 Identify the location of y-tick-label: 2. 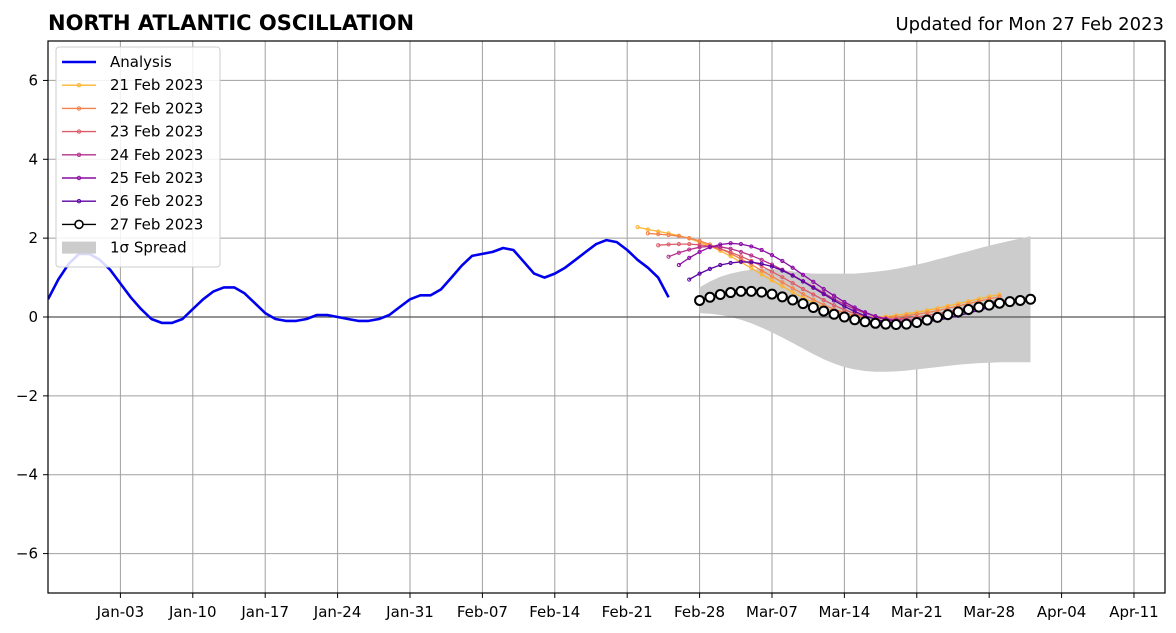
(33, 238).